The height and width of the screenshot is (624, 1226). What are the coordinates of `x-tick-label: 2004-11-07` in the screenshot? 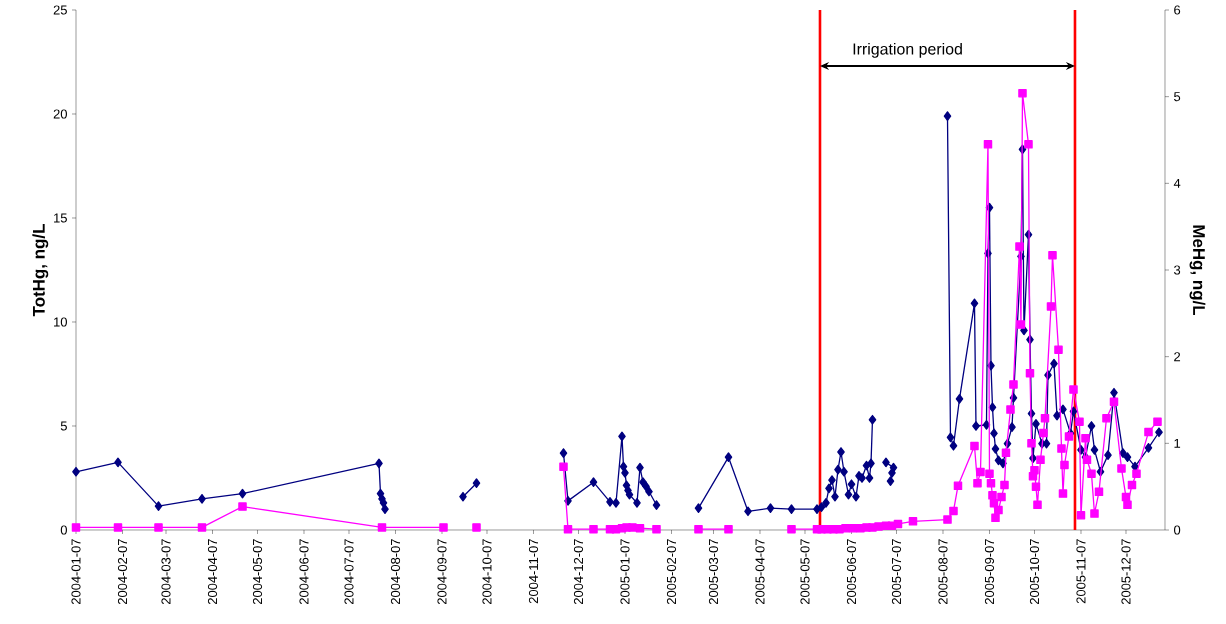 It's located at (533, 571).